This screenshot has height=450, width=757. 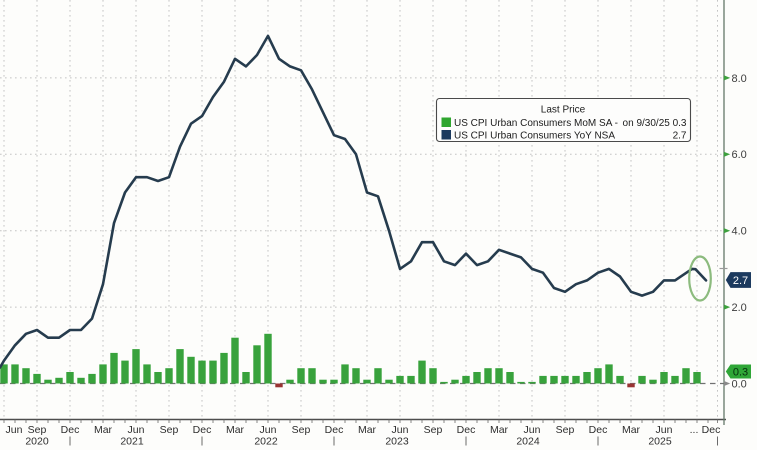 I want to click on svg-text: 8.0, so click(x=739, y=79).